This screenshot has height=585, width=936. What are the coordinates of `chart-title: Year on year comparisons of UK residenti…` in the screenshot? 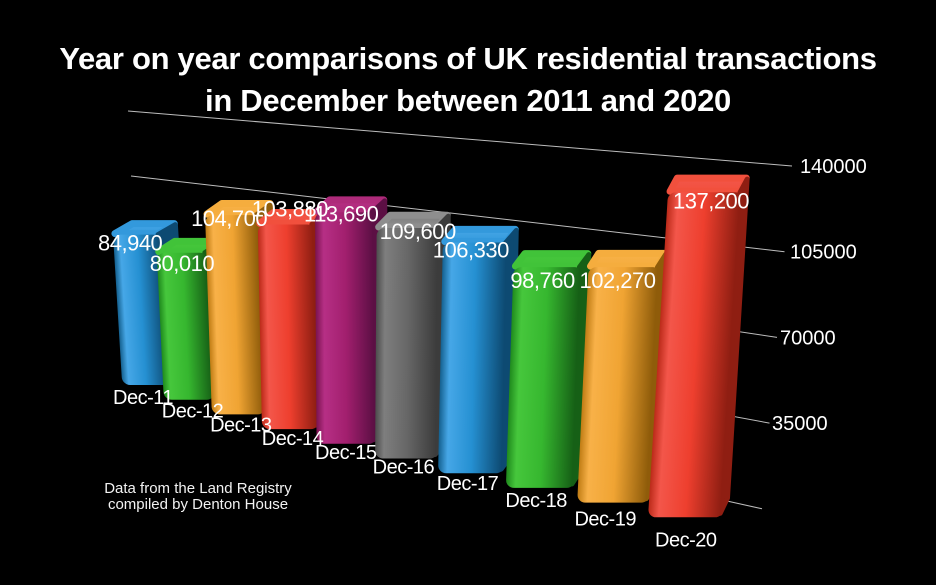 It's located at (468, 80).